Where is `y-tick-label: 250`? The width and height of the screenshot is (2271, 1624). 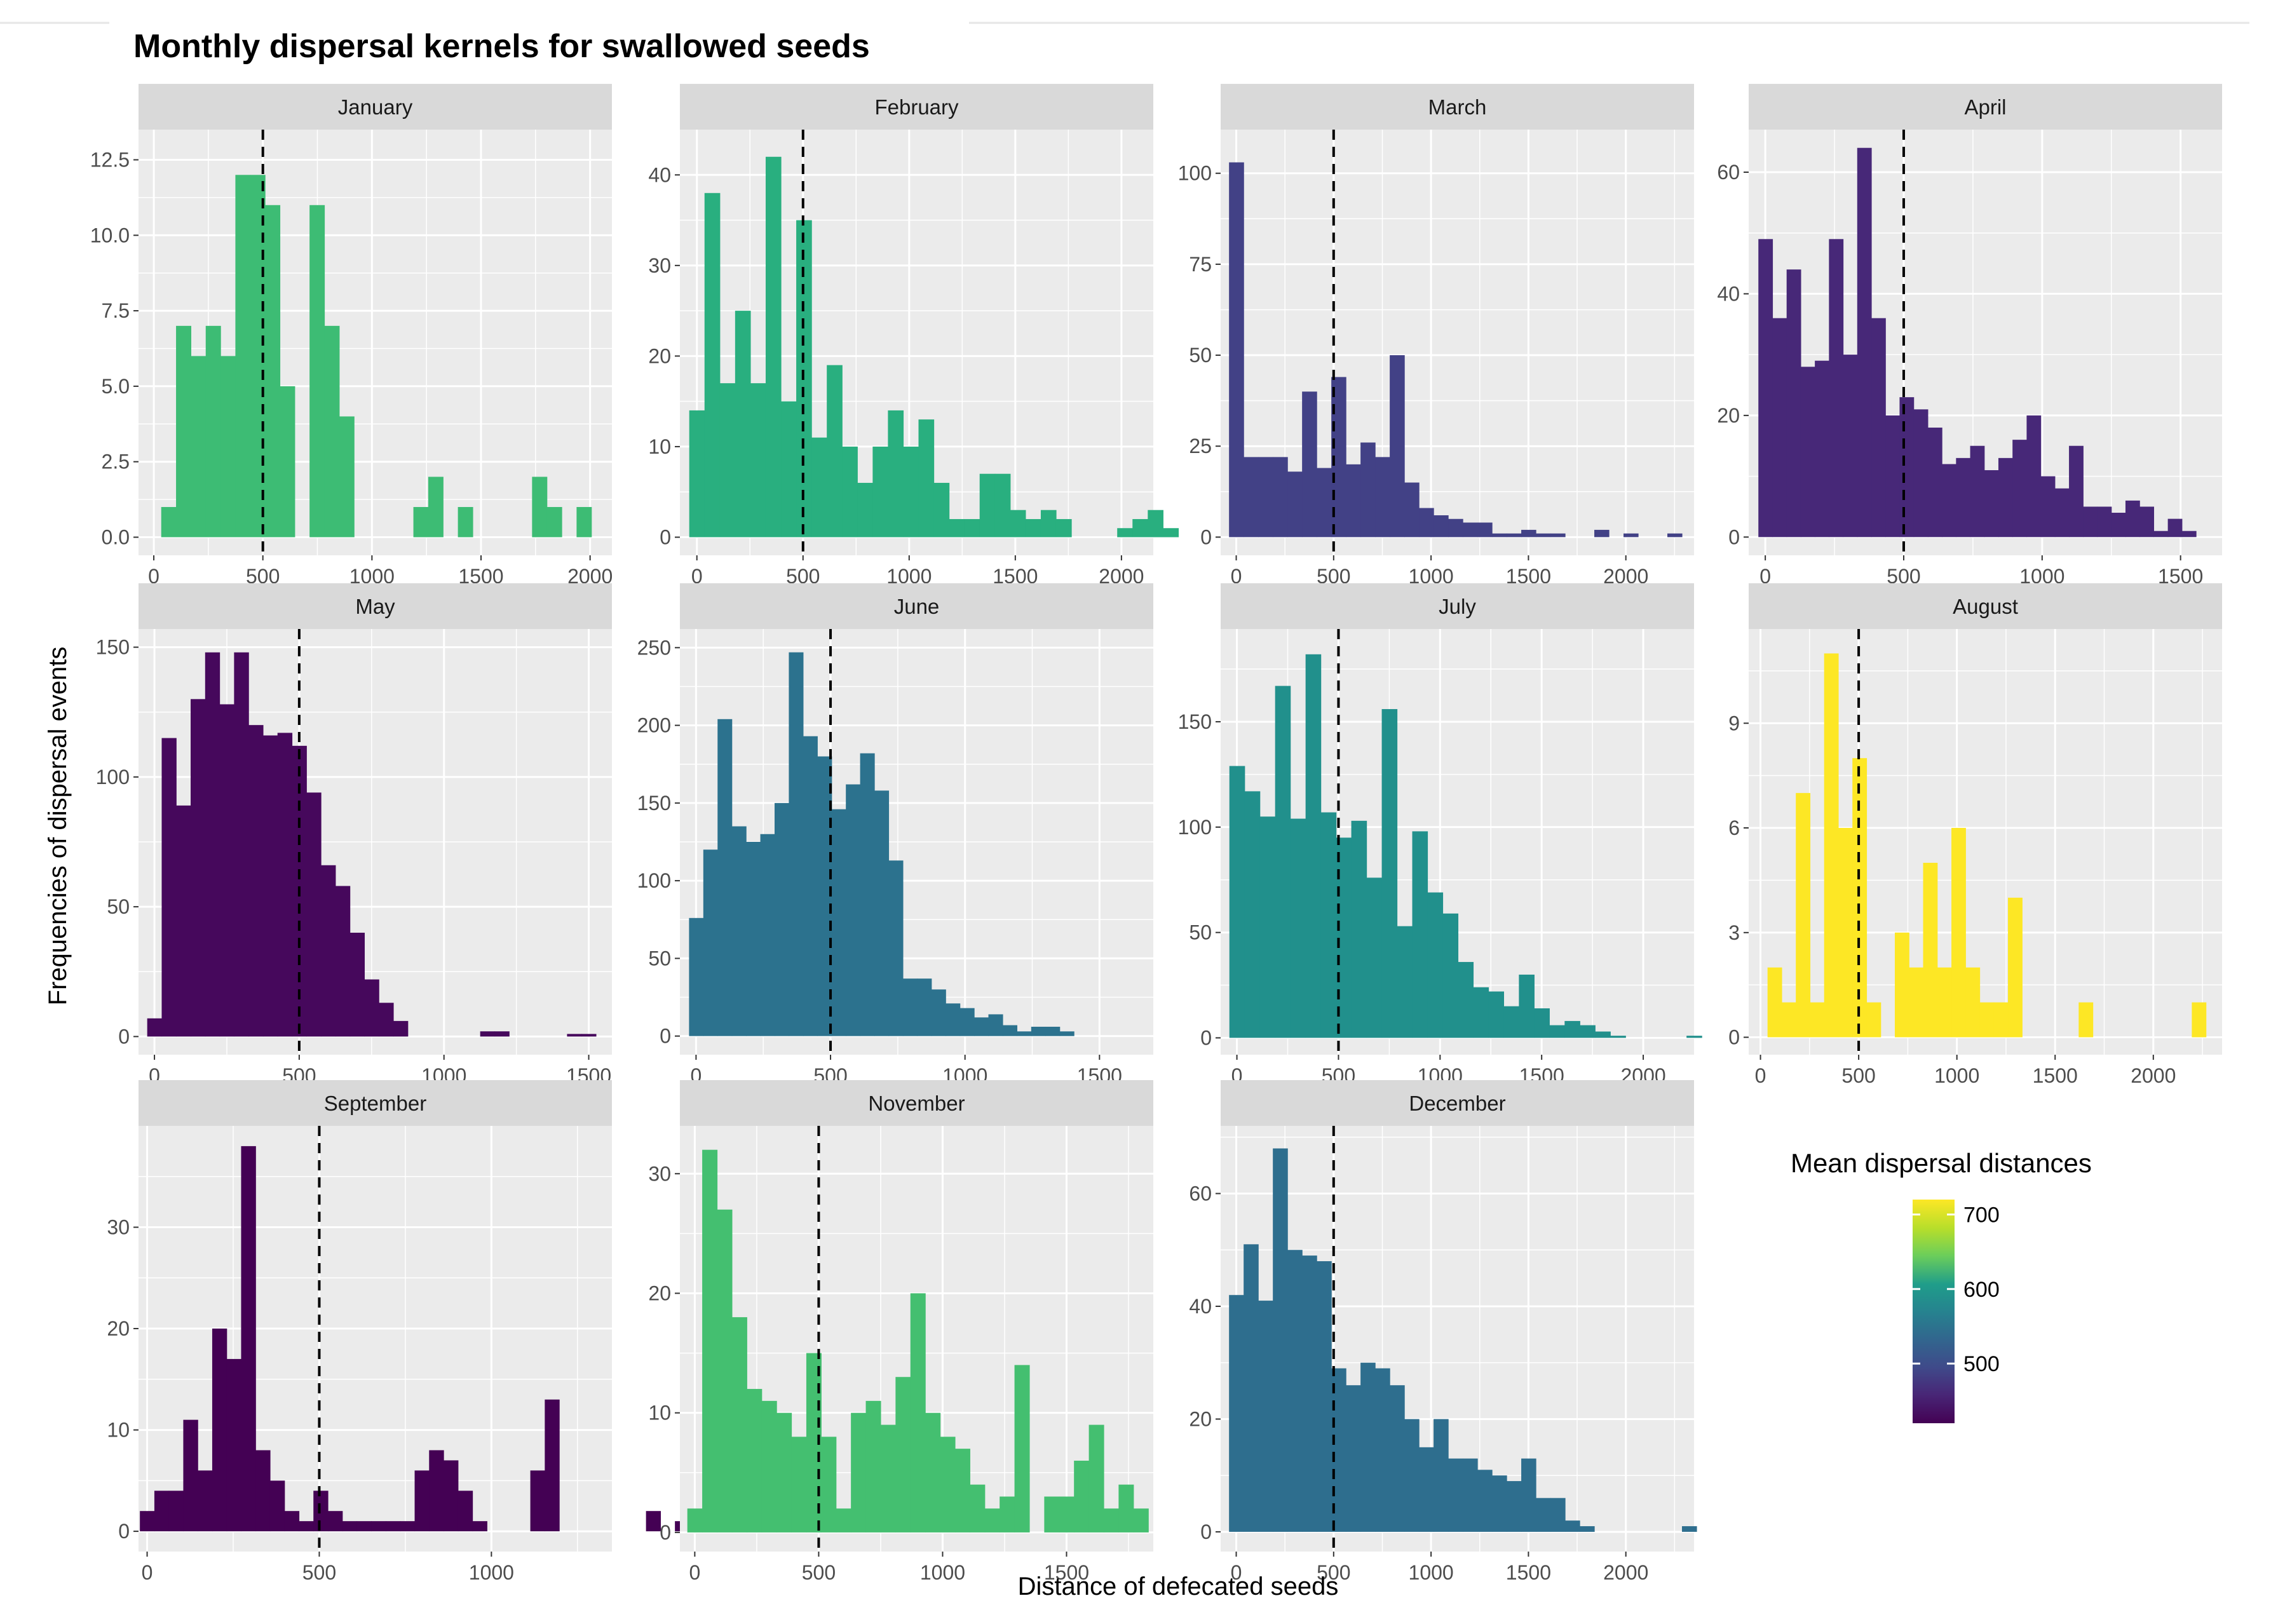
y-tick-label: 250 is located at coordinates (654, 647).